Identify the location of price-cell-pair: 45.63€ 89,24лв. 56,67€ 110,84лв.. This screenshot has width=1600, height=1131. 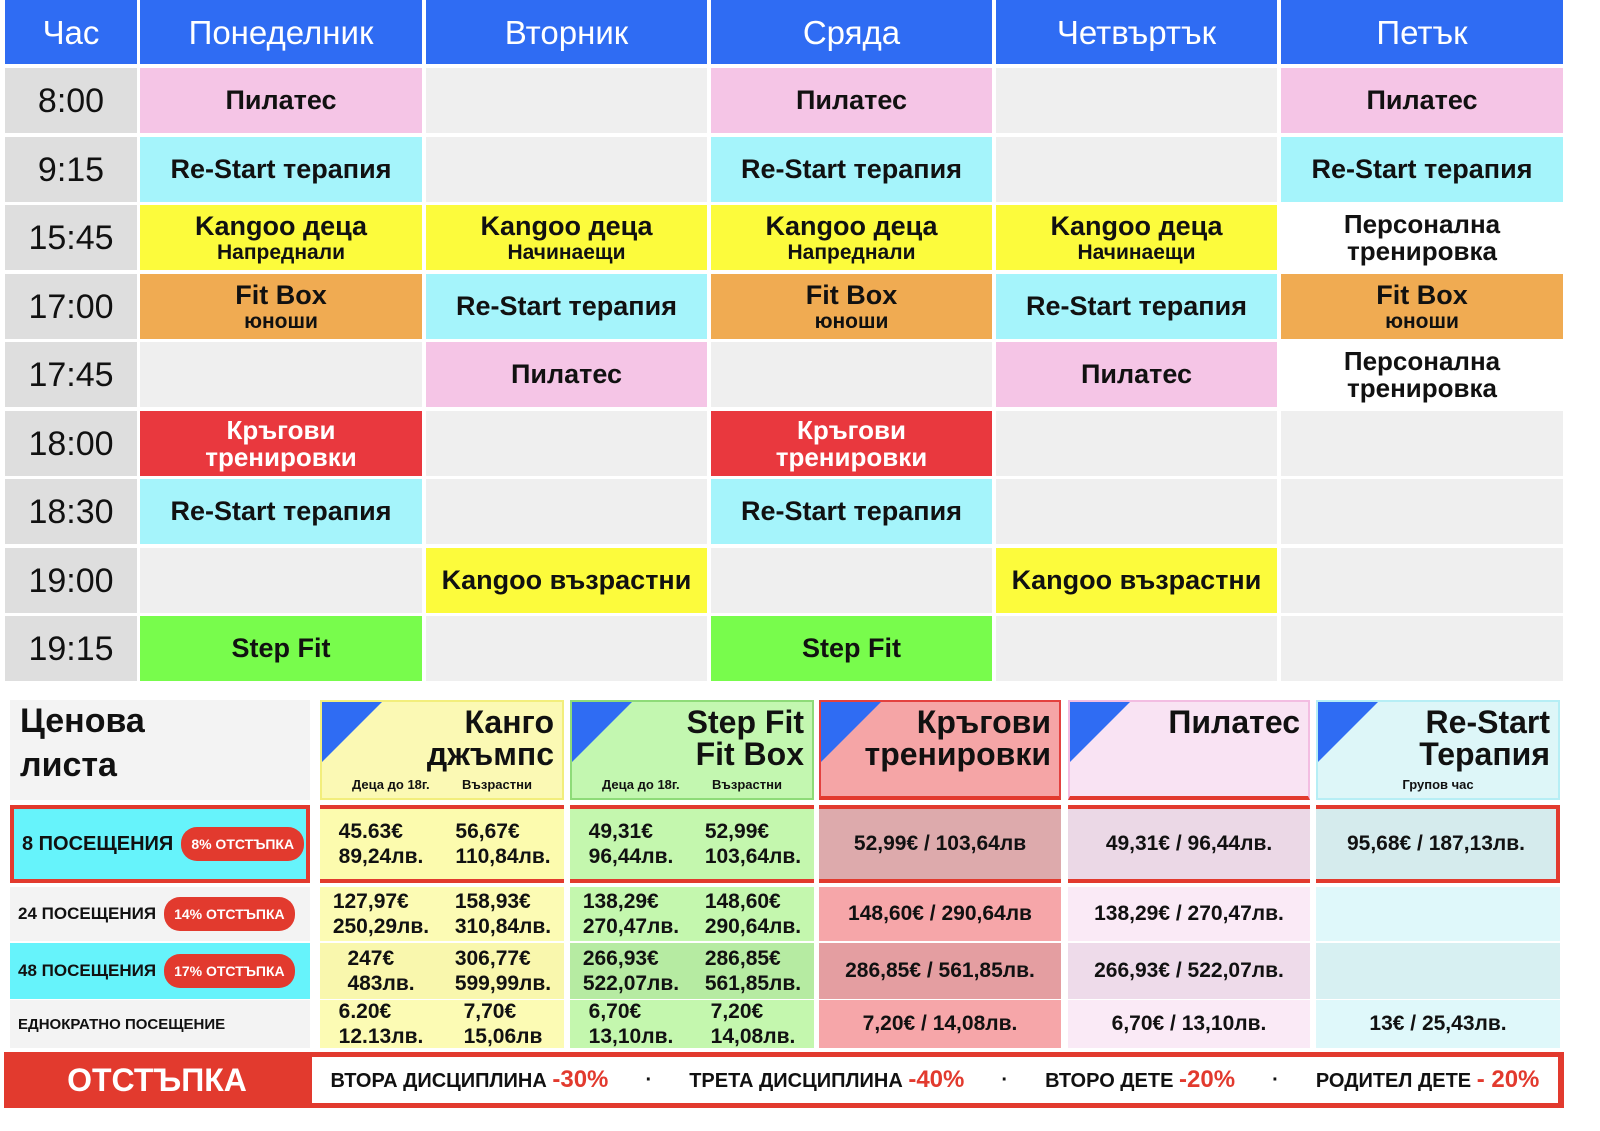
(442, 844).